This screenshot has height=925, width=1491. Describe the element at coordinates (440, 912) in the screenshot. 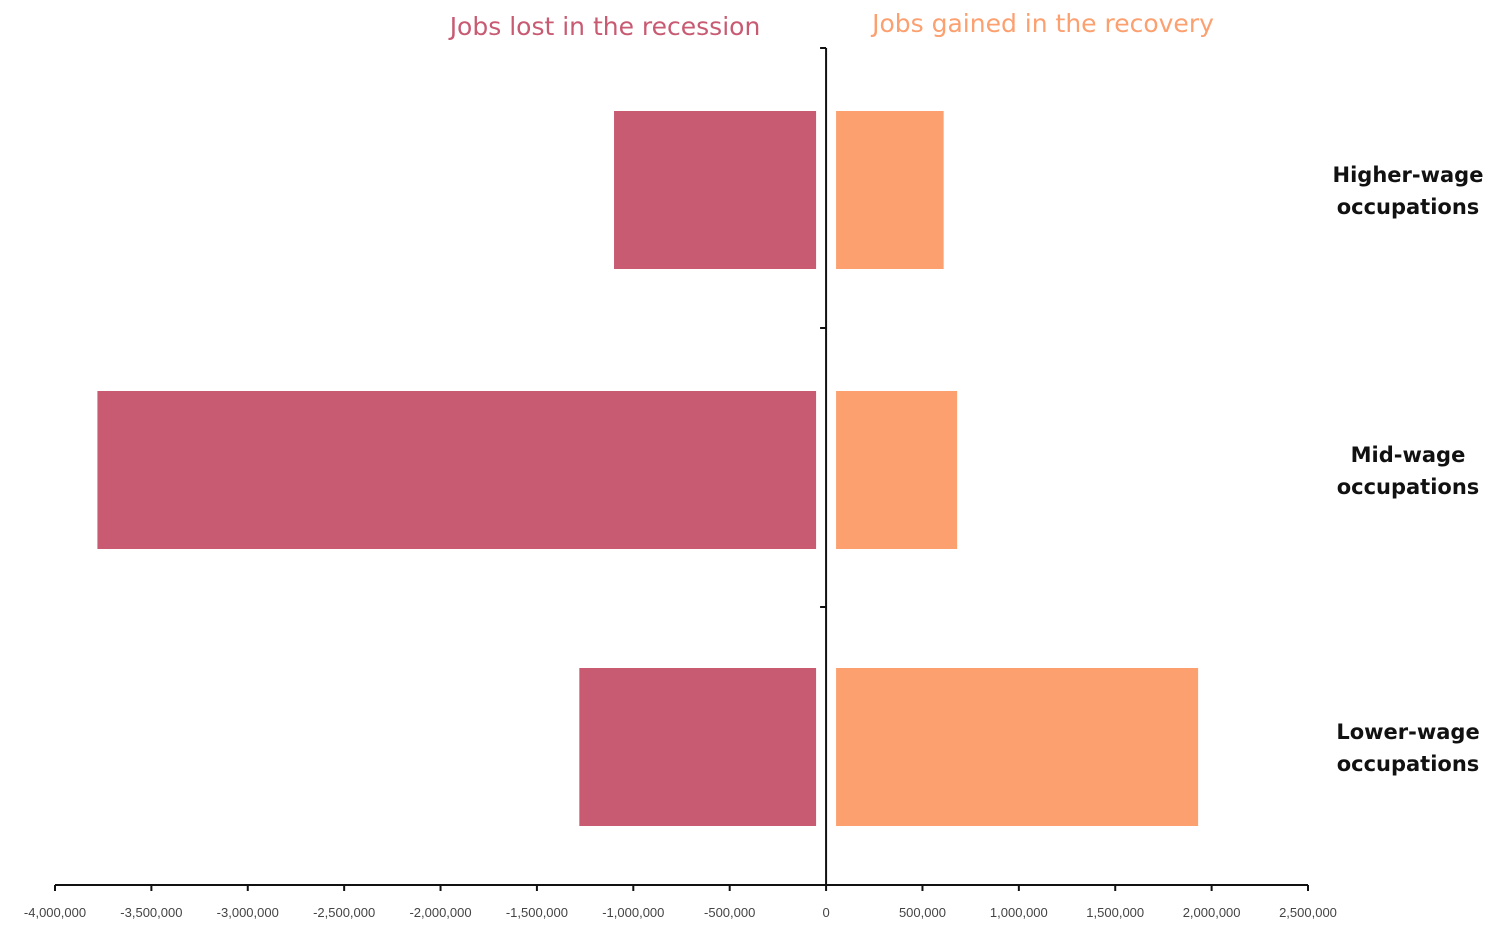

I see `x-tick-label: -2,000,000` at that location.